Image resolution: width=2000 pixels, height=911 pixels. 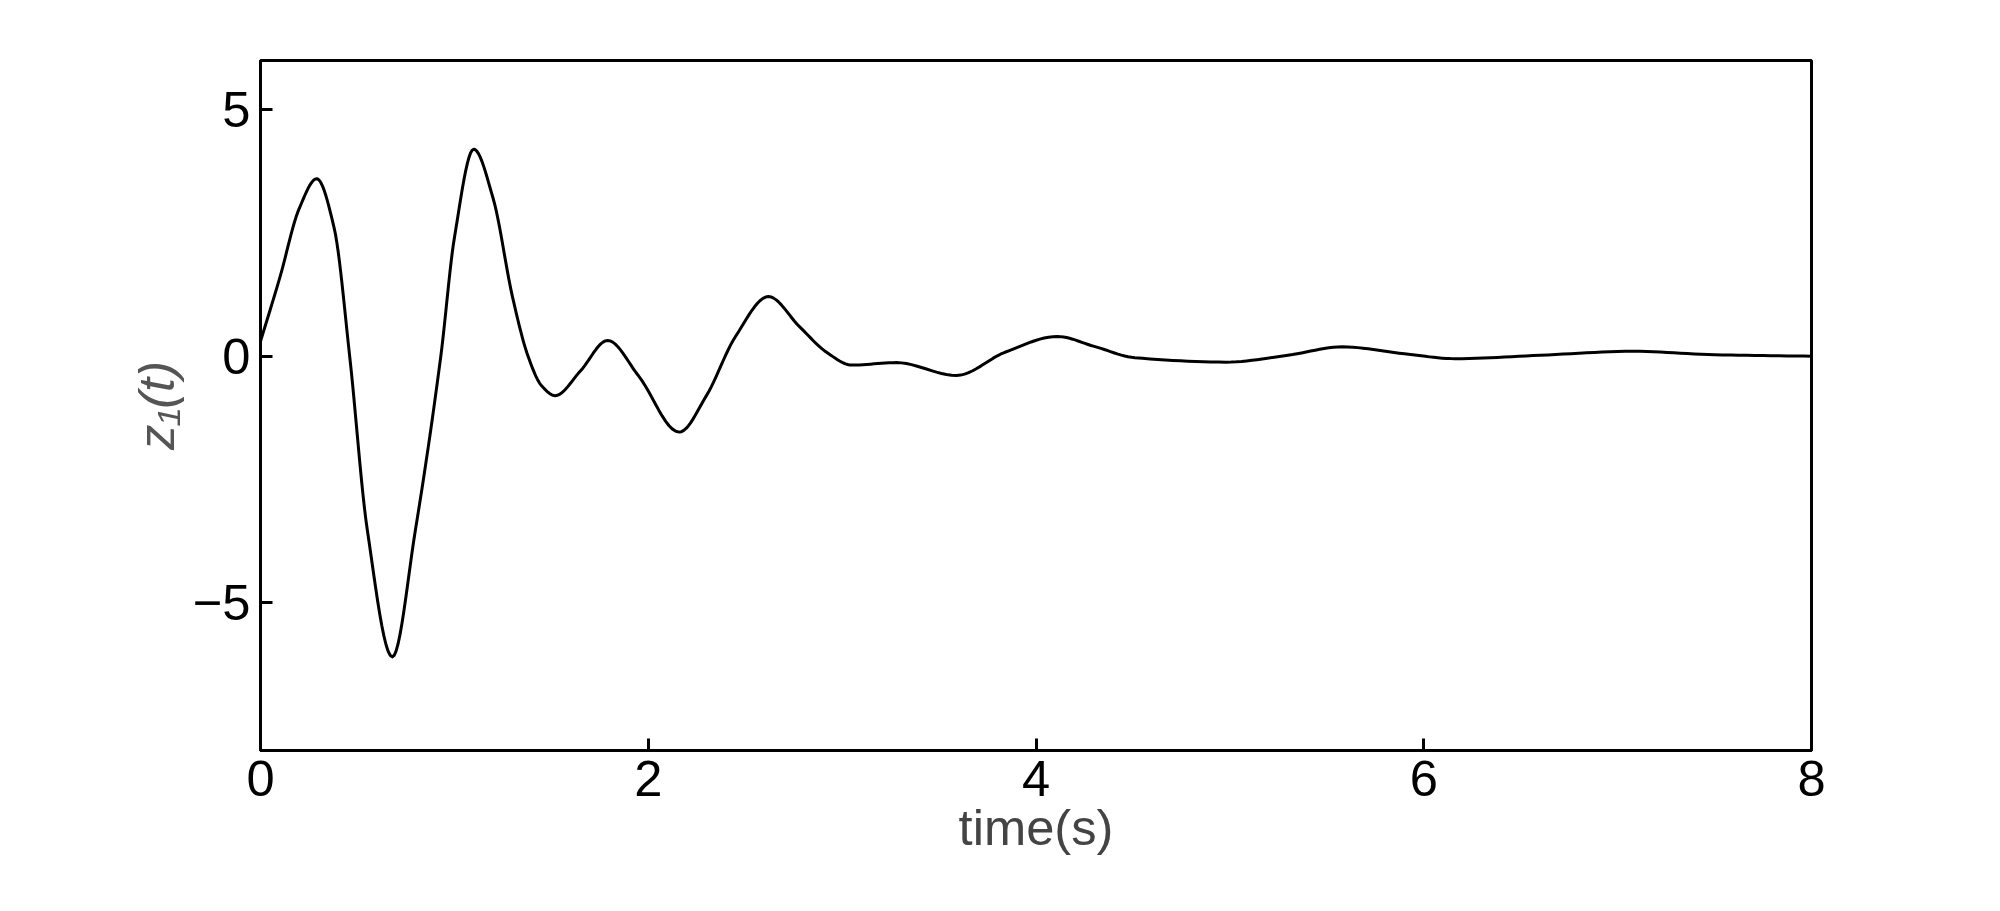 I want to click on x-tick-label: 8, so click(x=1811, y=778).